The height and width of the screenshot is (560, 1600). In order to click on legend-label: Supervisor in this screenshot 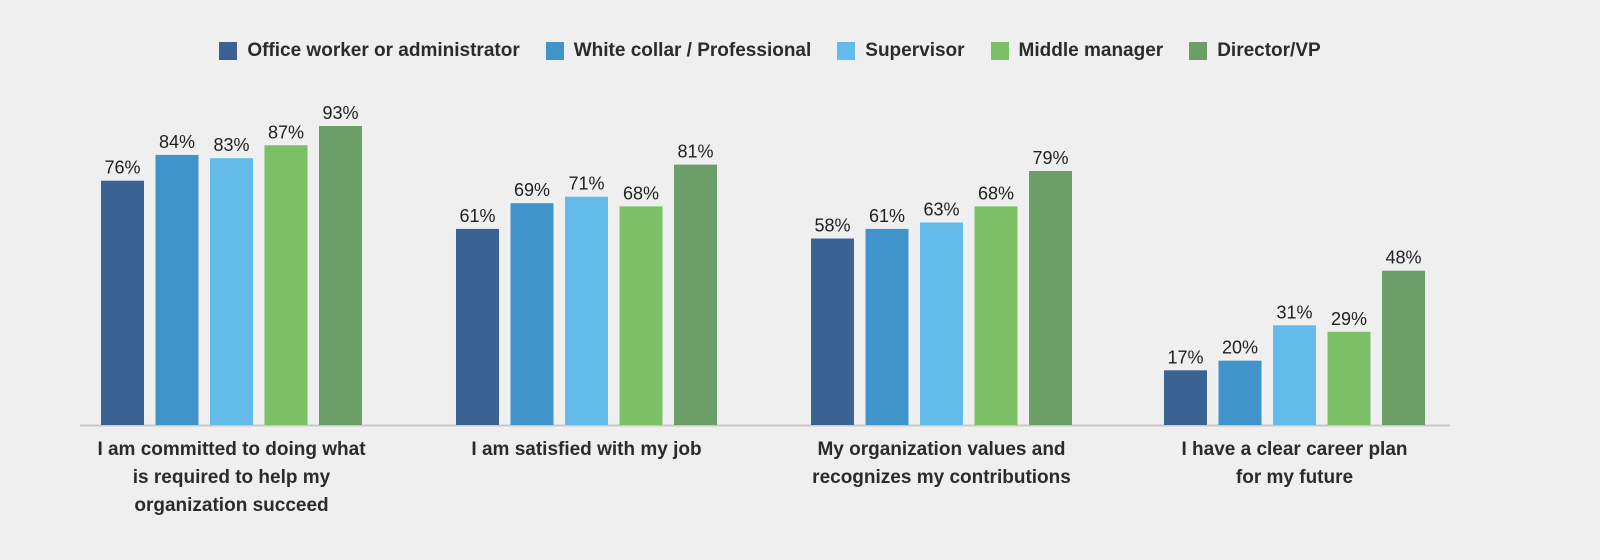, I will do `click(915, 50)`.